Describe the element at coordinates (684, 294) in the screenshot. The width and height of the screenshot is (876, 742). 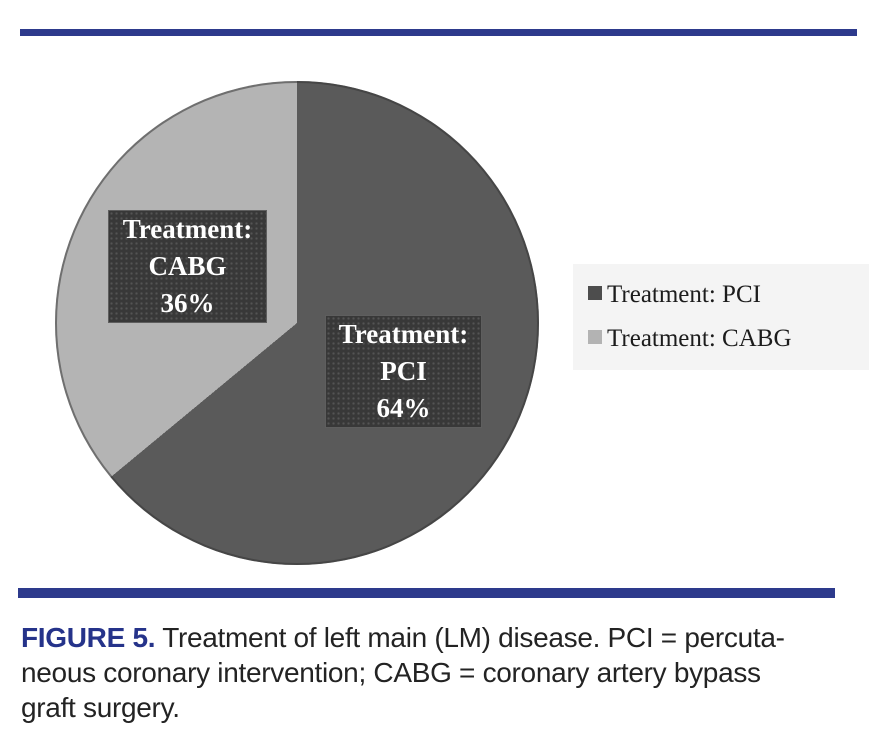
I see `legend-label-pci: Treatment: PCI` at that location.